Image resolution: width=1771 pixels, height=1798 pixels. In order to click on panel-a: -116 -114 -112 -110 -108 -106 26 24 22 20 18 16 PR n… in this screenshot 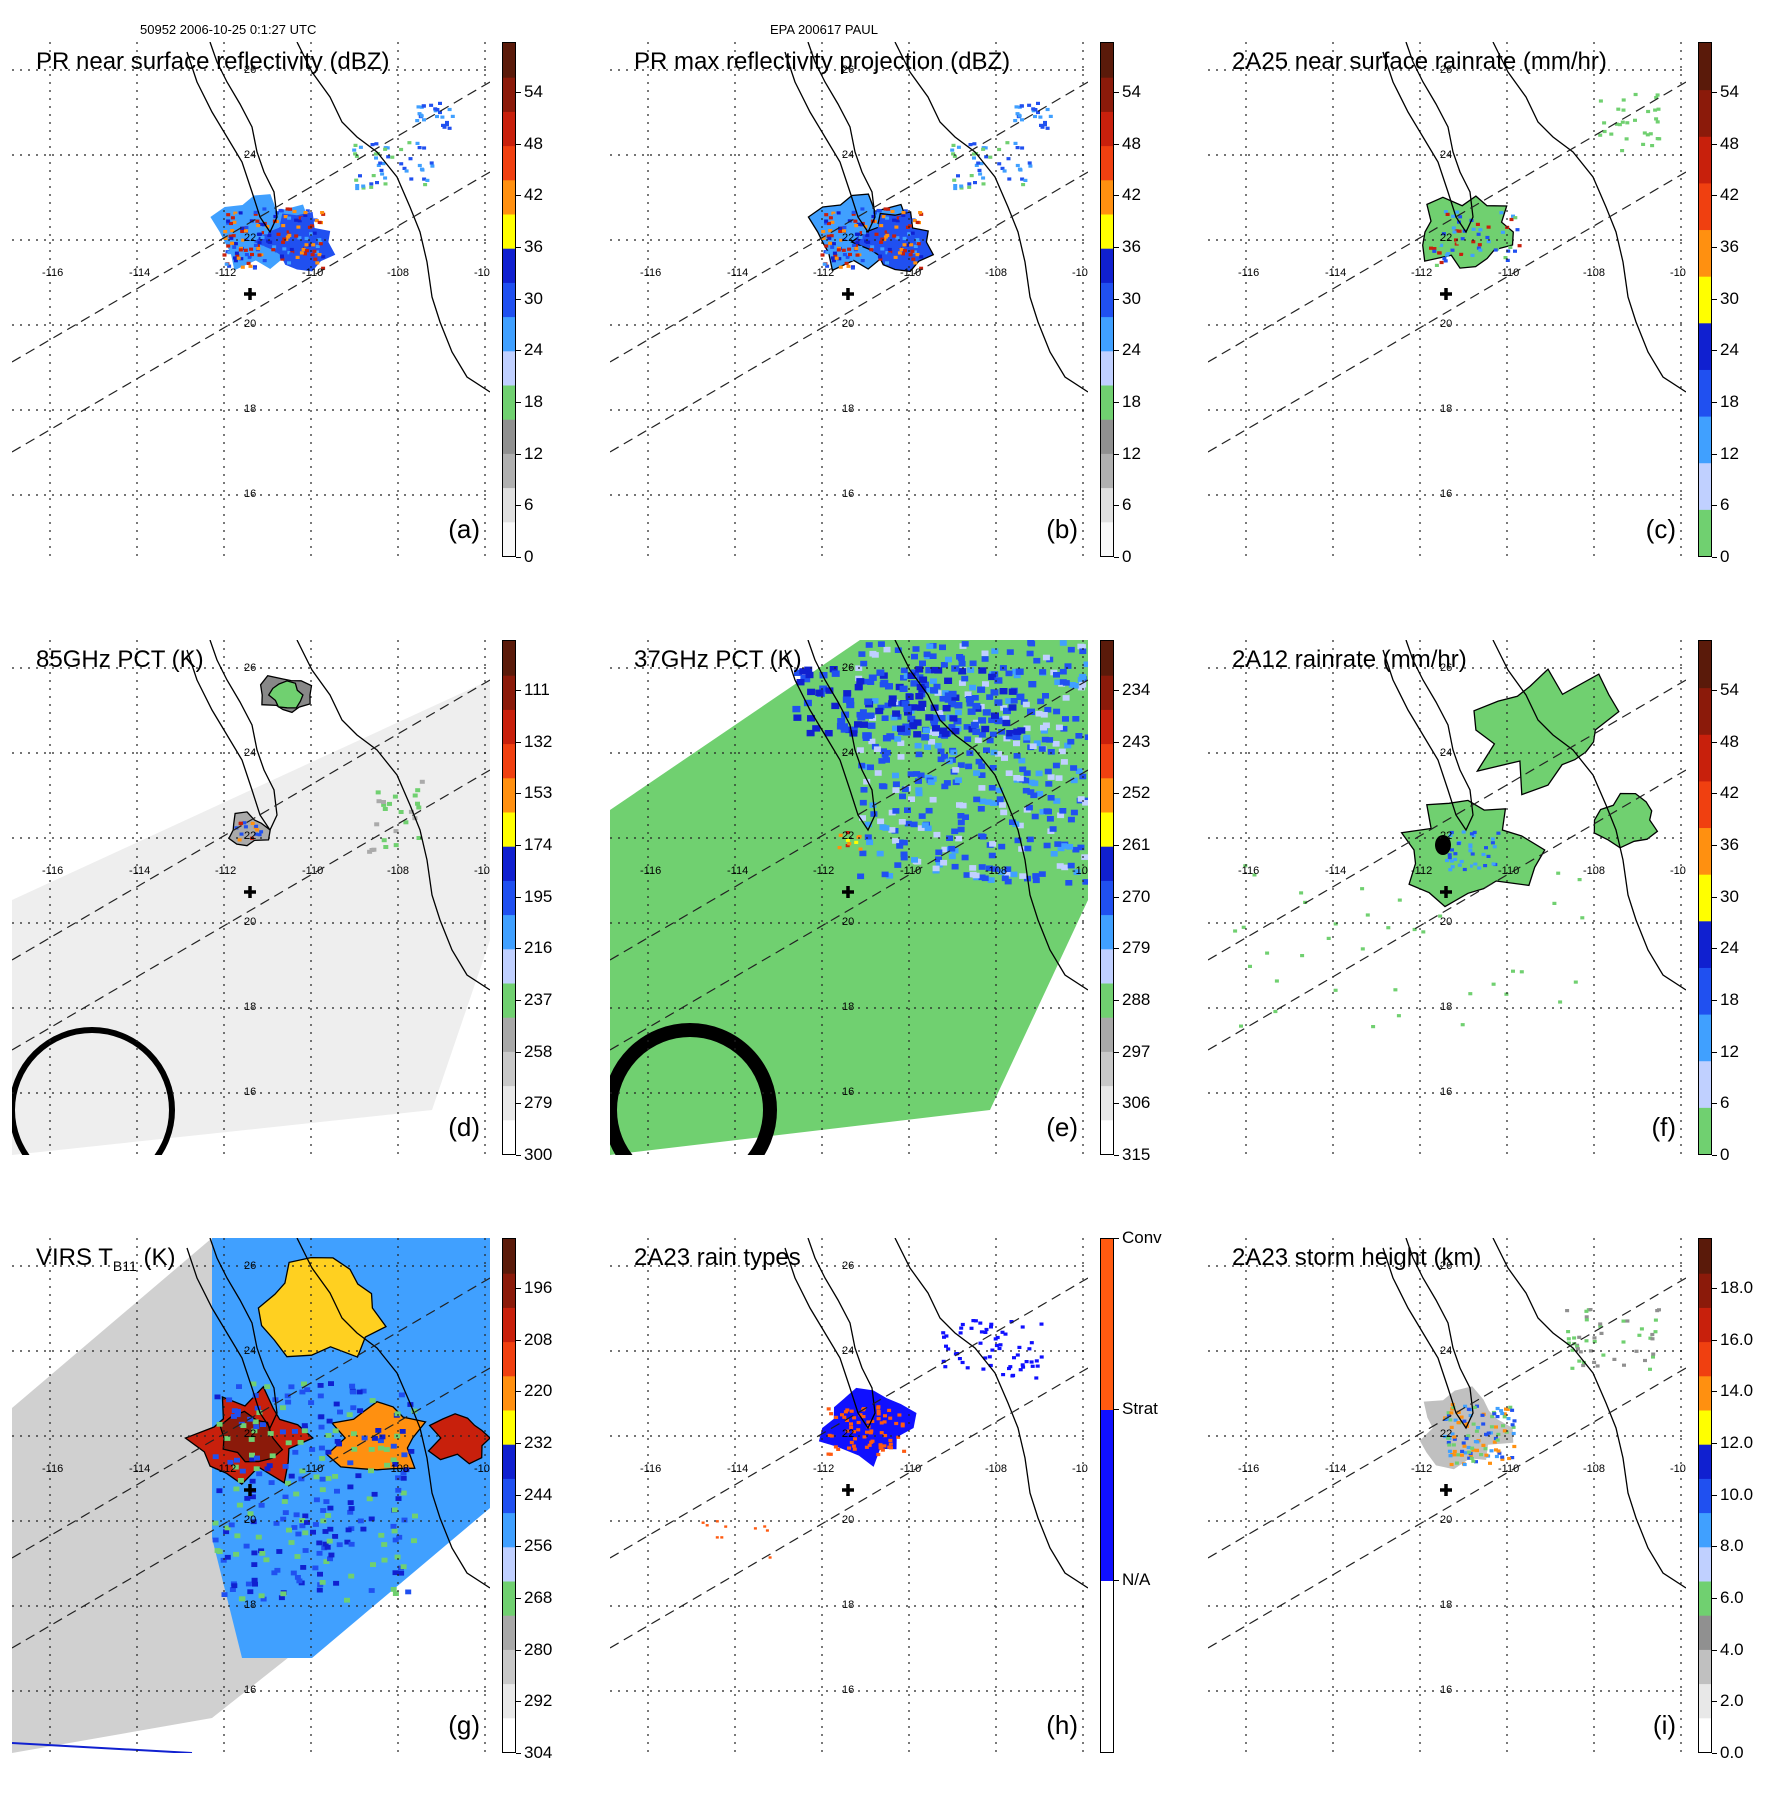, I will do `click(292, 322)`.